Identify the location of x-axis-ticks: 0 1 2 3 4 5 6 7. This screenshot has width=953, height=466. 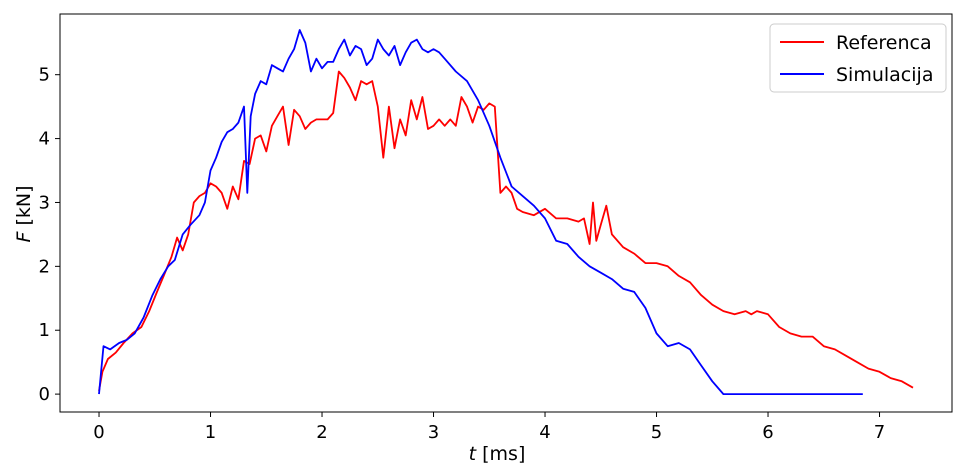
(489, 427).